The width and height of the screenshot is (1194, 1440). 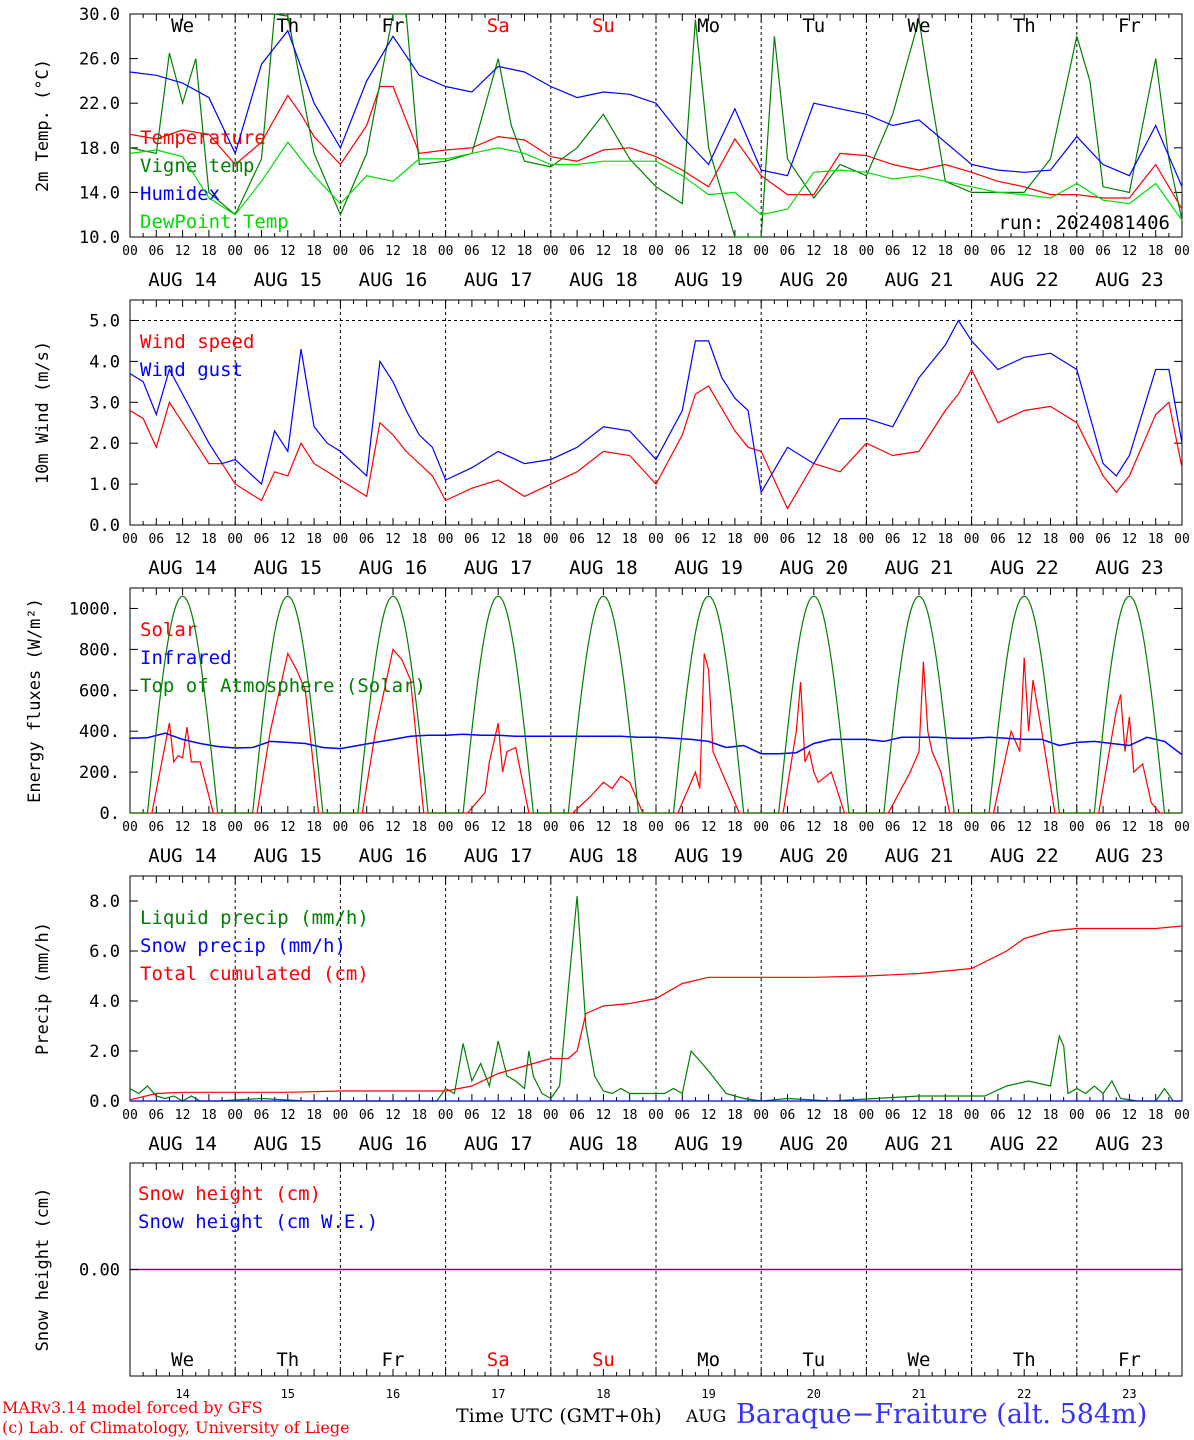 What do you see at coordinates (942, 1414) in the screenshot?
I see `station-title: Baraque−Fraiture (alt. 584m)` at bounding box center [942, 1414].